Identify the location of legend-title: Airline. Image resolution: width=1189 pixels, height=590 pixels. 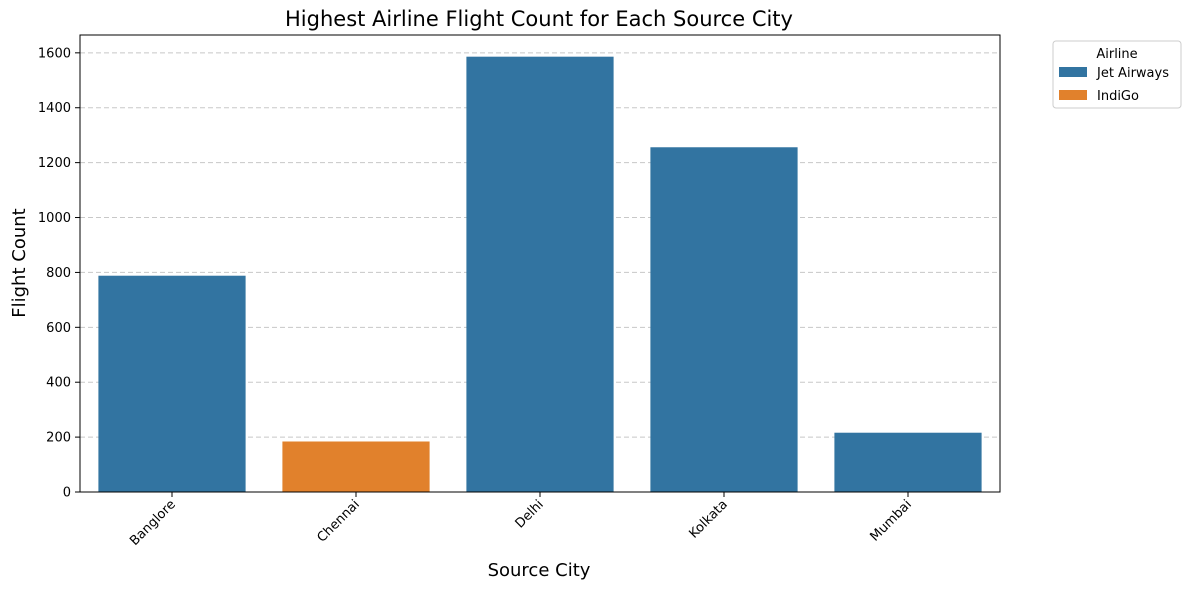
(1116, 54).